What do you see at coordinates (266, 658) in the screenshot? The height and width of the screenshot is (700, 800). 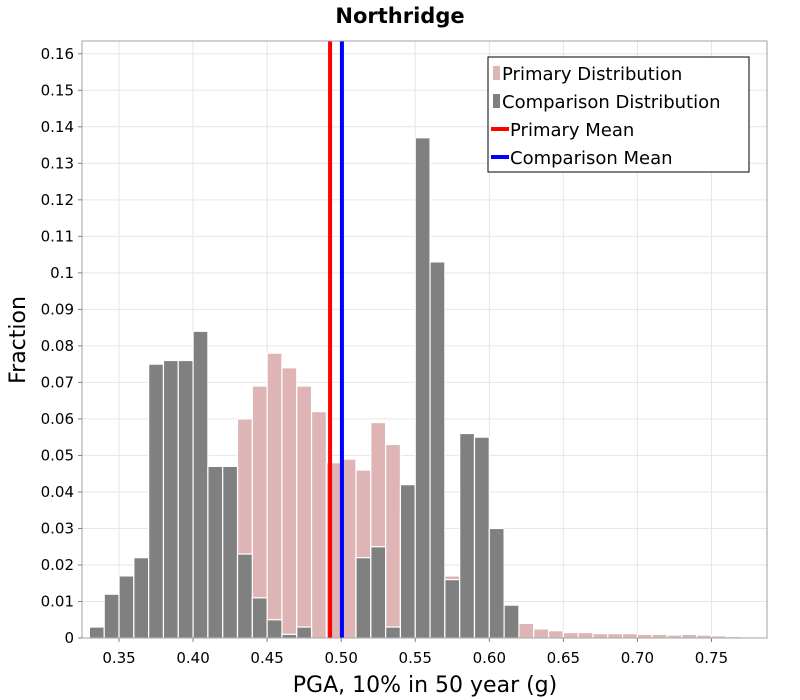 I see `x-tick-label: 0.45` at bounding box center [266, 658].